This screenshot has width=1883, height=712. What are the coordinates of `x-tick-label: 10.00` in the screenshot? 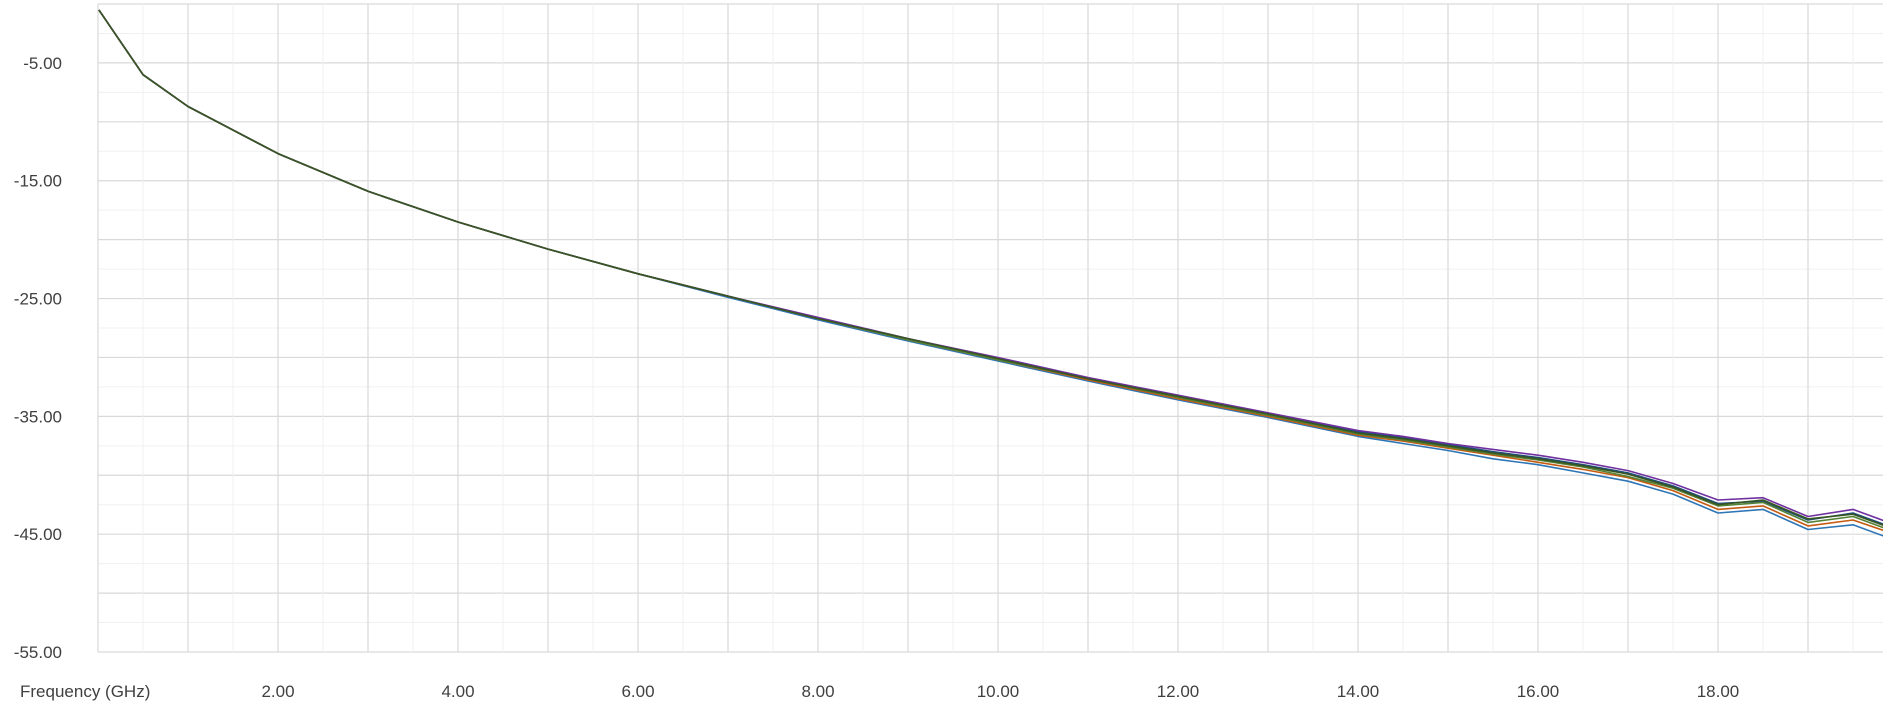 It's located at (998, 691).